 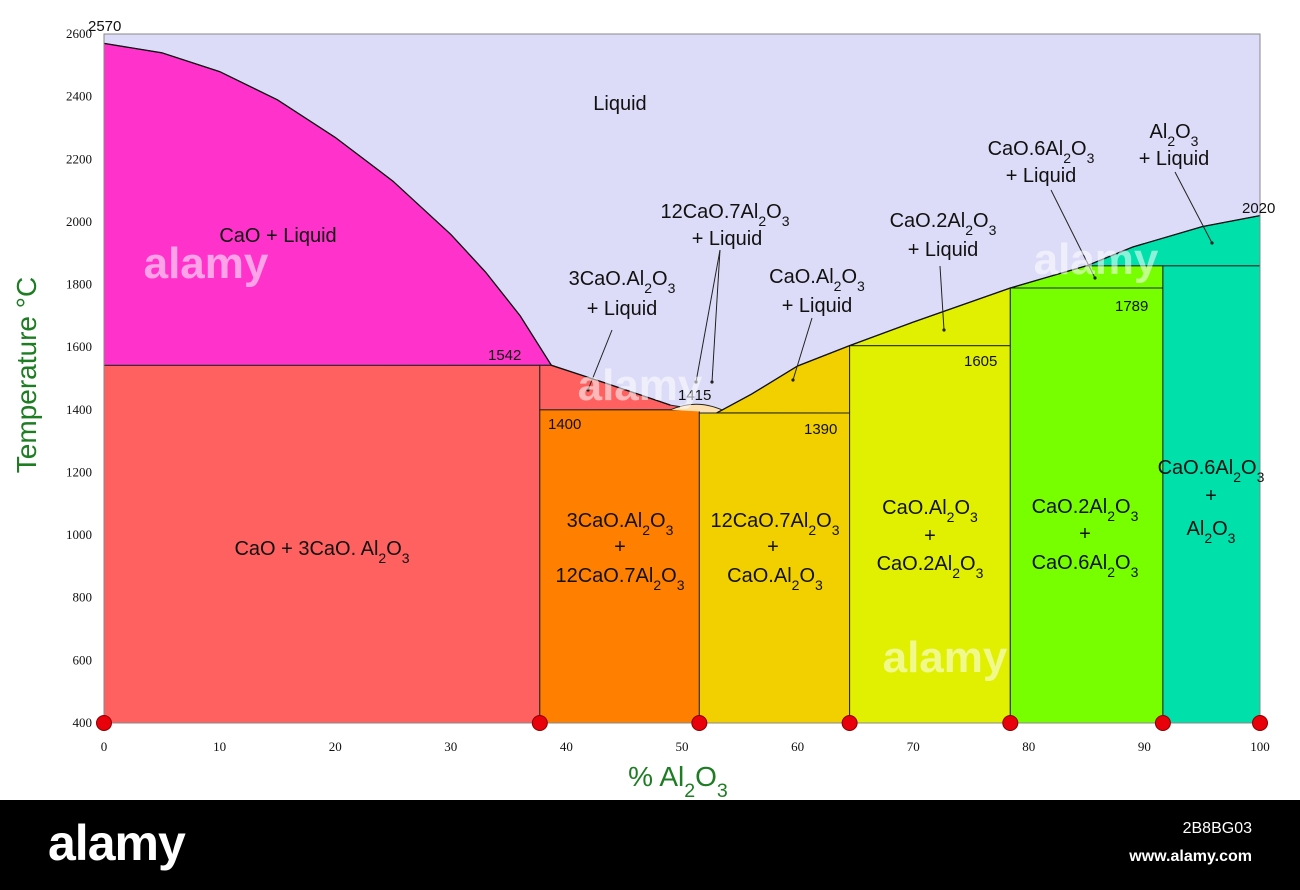 What do you see at coordinates (277, 236) in the screenshot?
I see `region-label-cao-liquid: CaO + Liquid` at bounding box center [277, 236].